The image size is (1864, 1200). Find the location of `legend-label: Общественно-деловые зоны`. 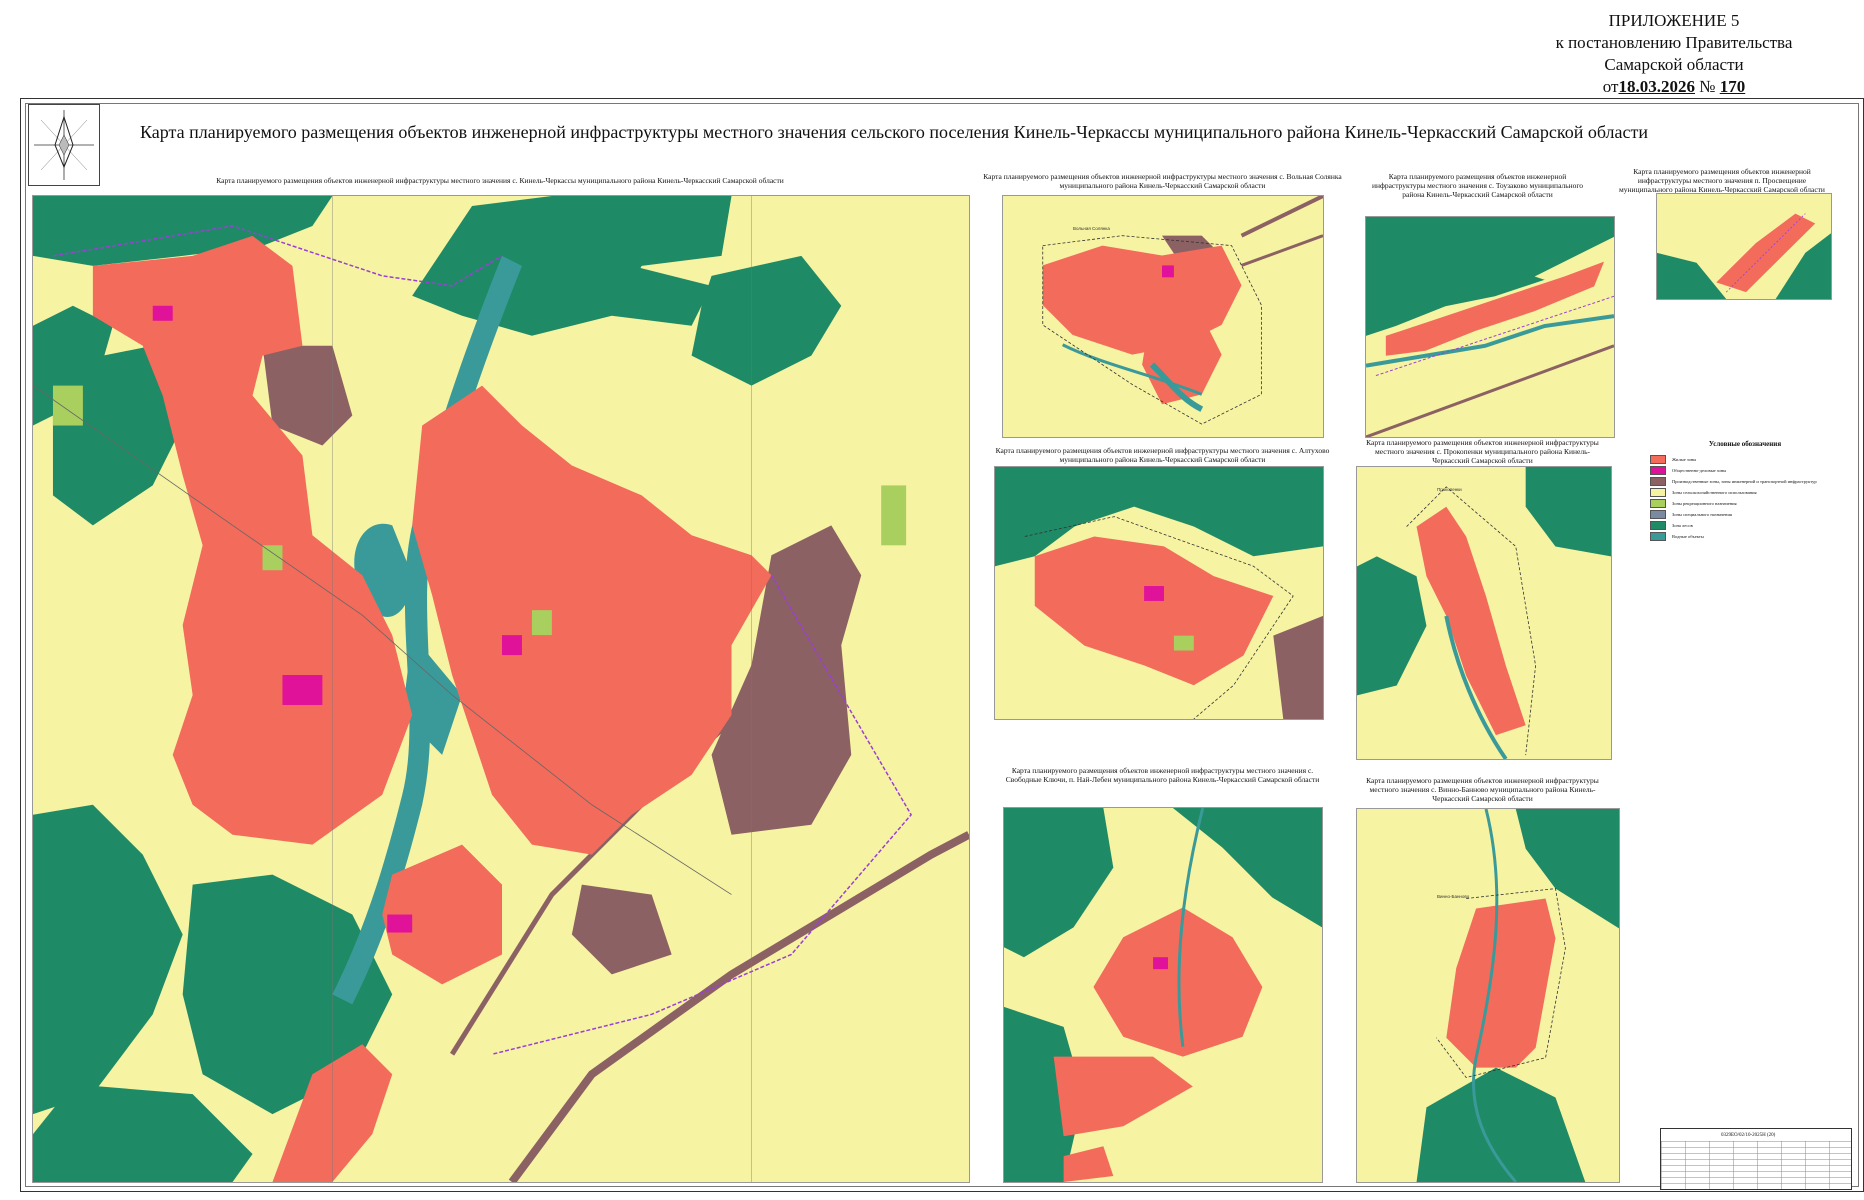

legend-label: Общественно-деловые зоны is located at coordinates (1699, 470).